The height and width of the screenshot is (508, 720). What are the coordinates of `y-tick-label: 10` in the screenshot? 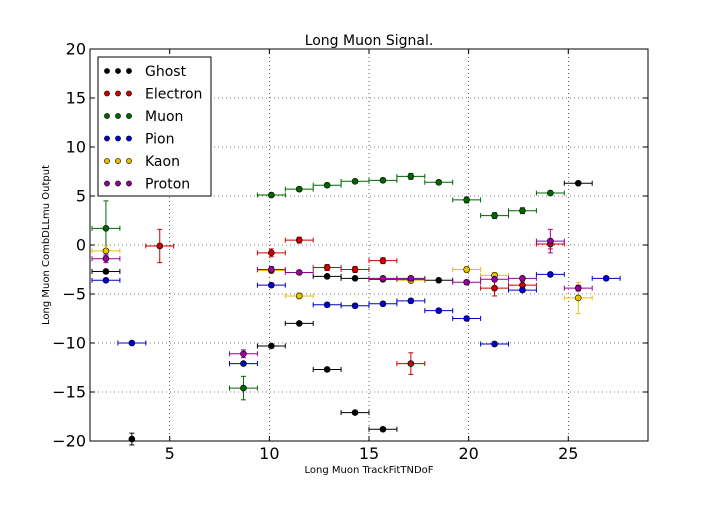 It's located at (76, 147).